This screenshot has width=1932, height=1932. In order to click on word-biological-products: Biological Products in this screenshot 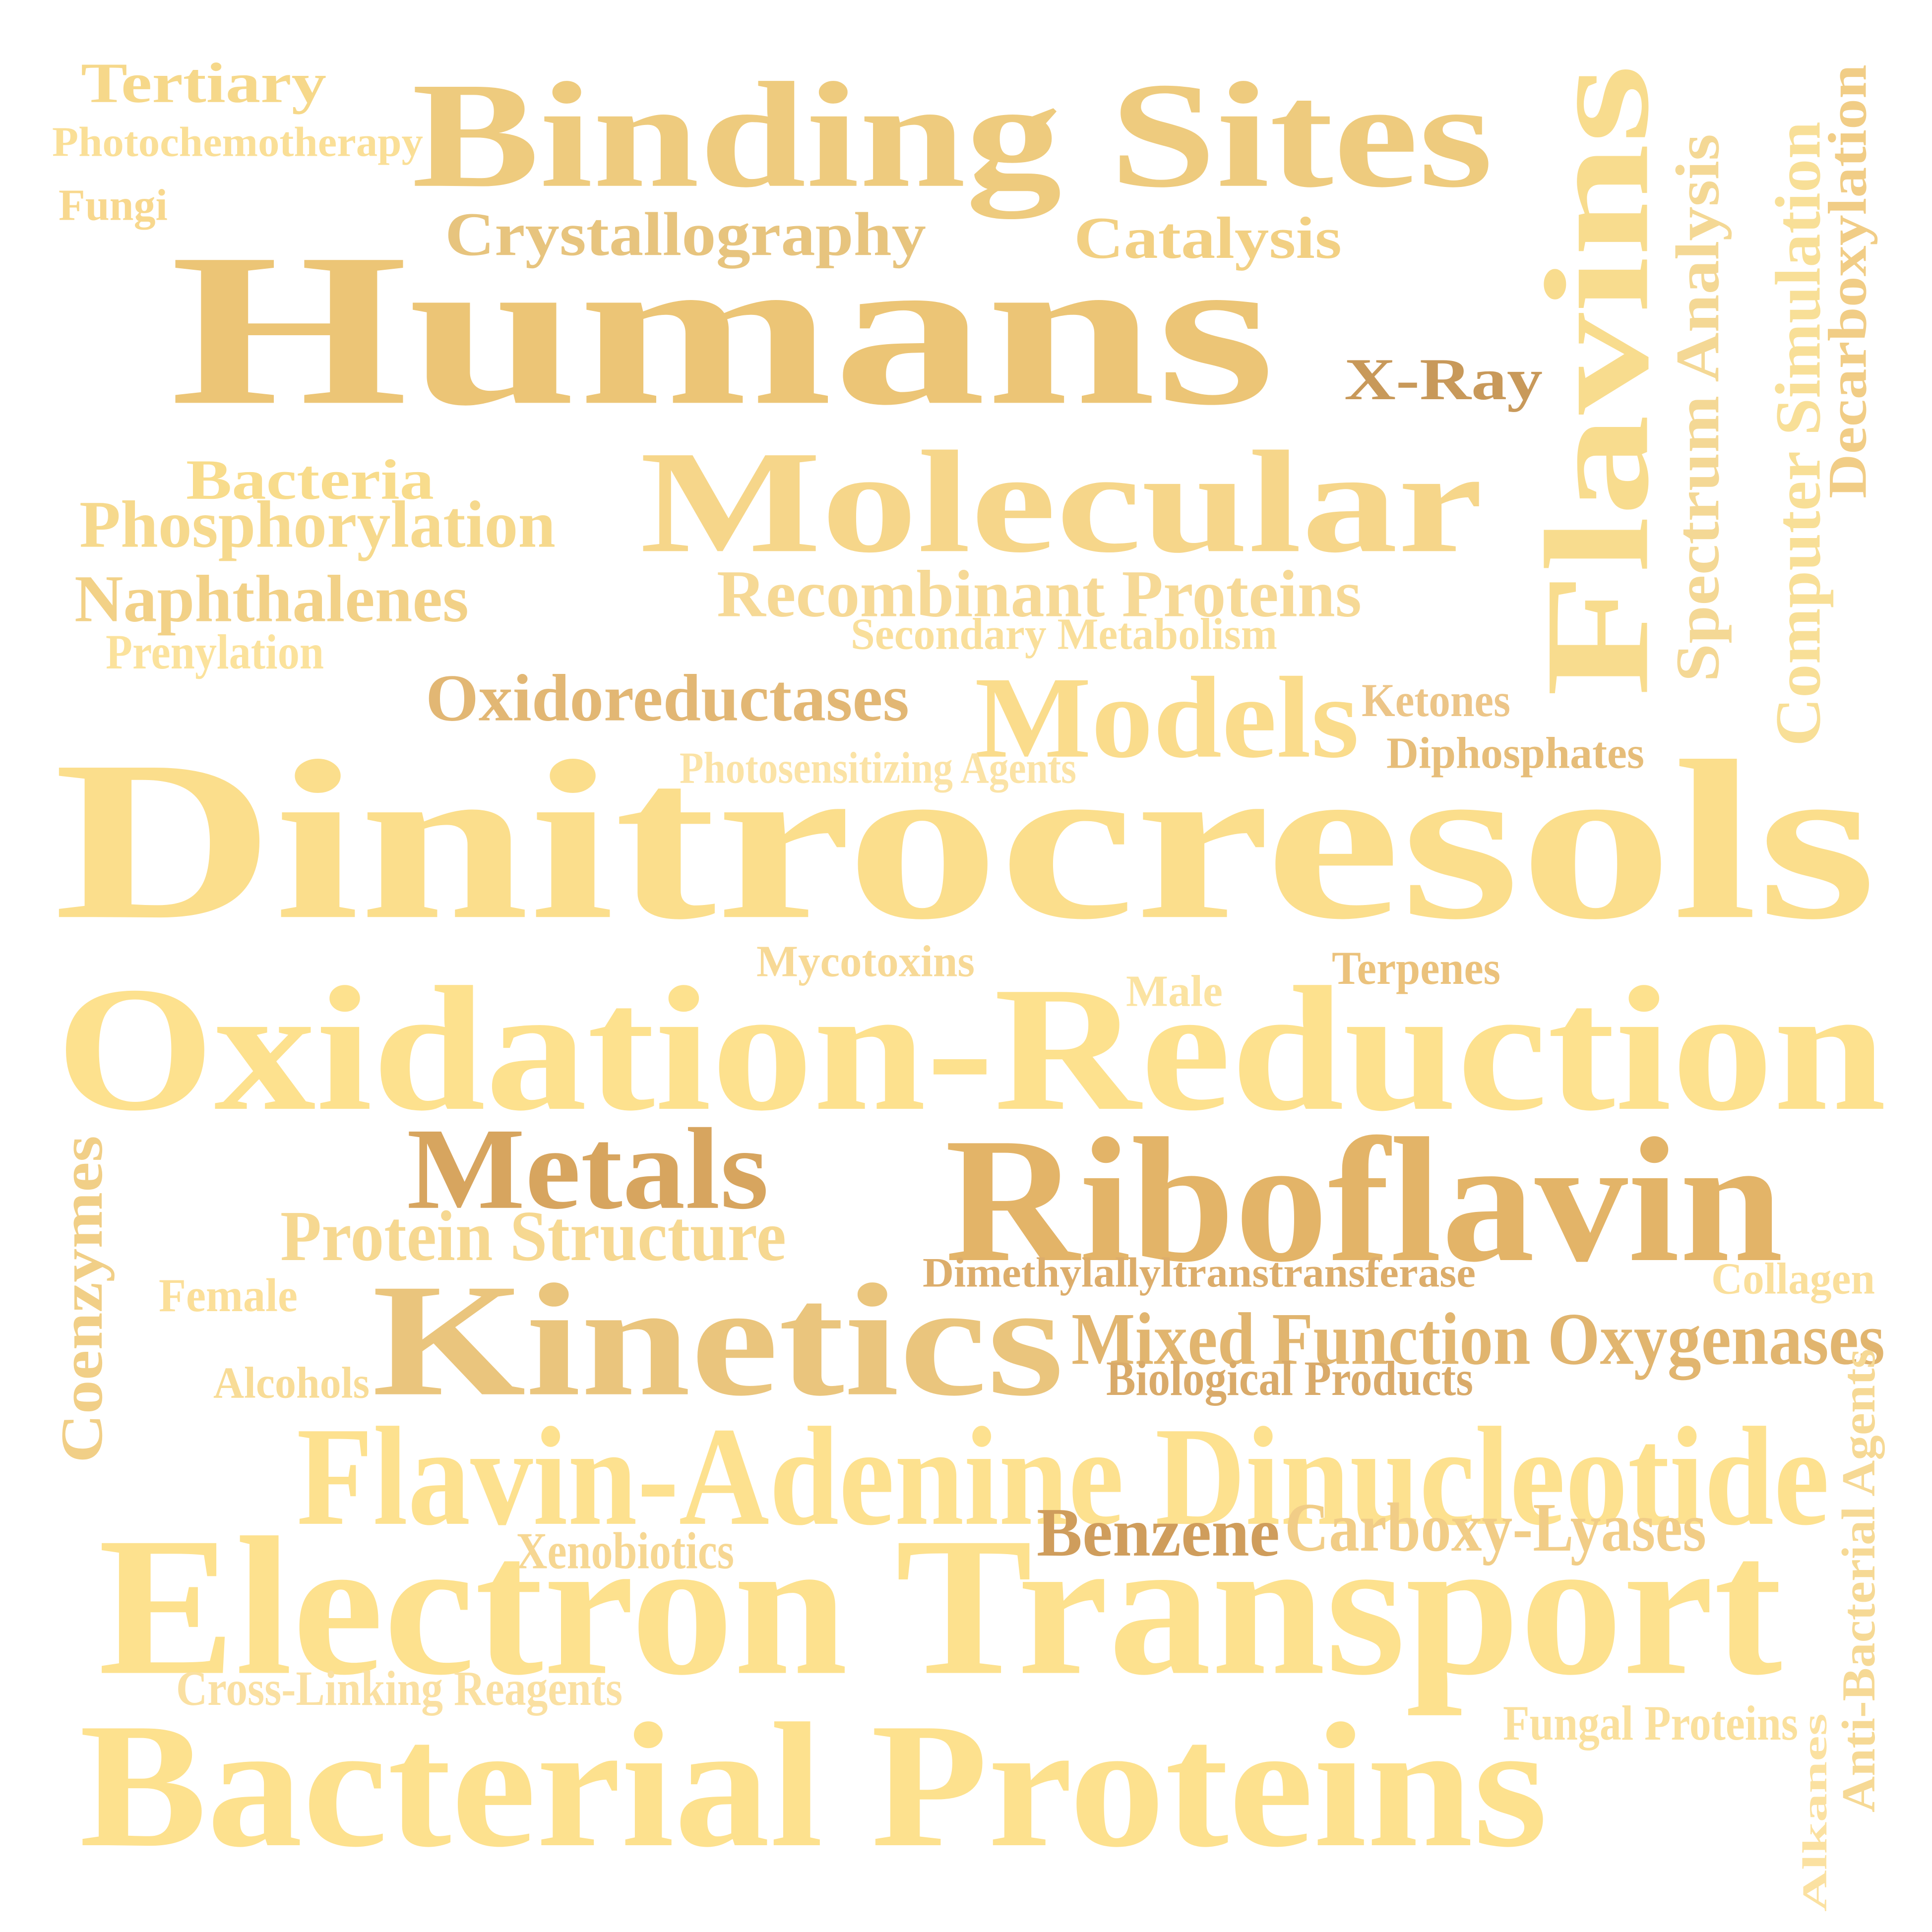, I will do `click(1290, 1378)`.